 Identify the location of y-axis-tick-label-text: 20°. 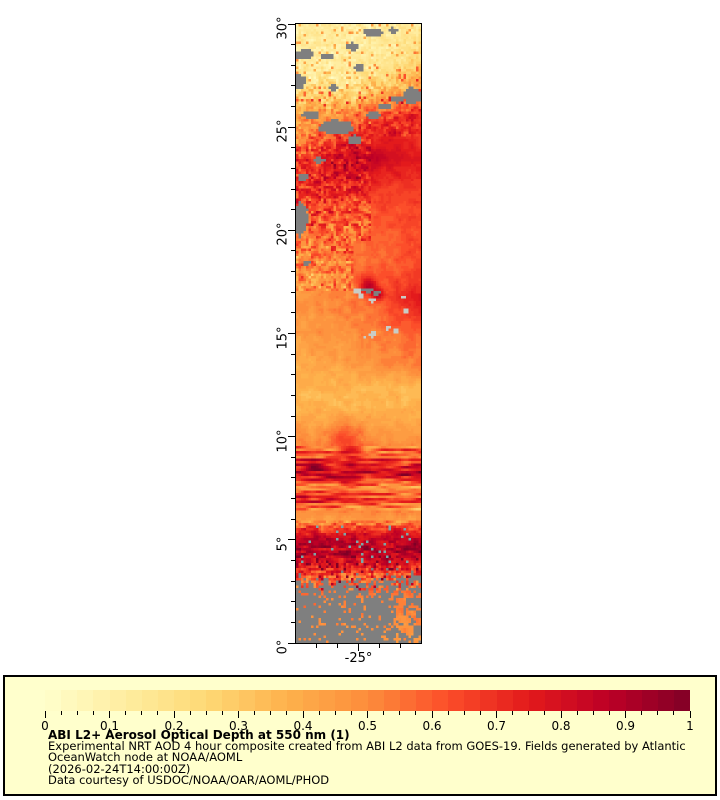
(283, 234).